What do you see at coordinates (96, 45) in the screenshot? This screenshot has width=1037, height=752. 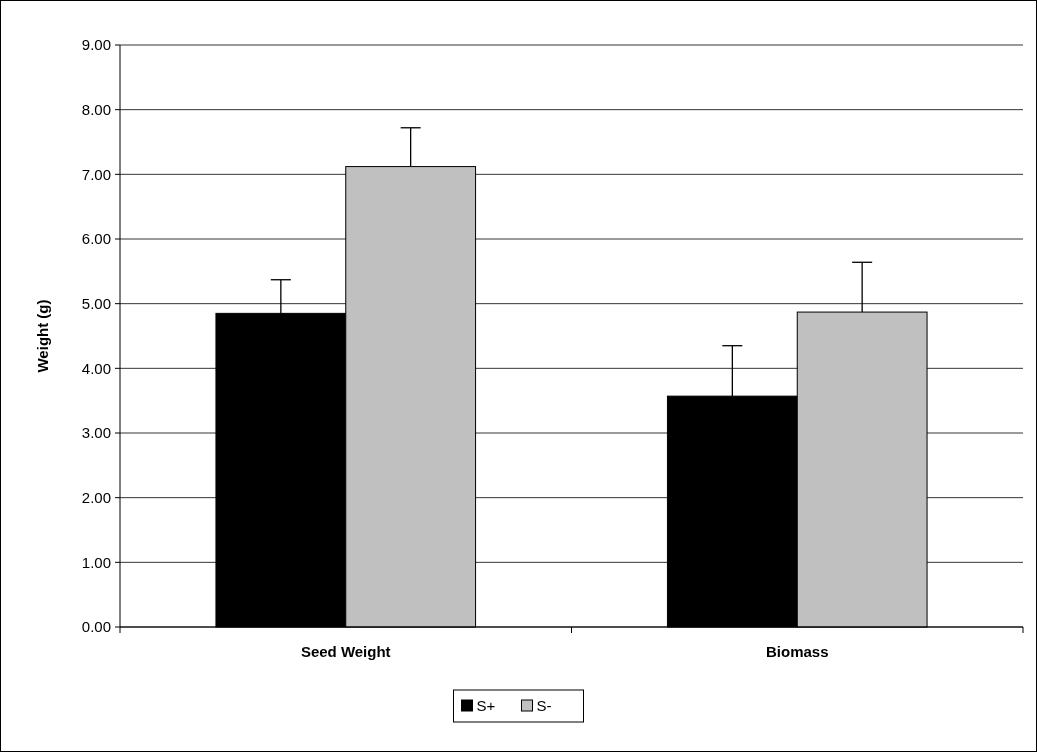 I see `y-tick-label: 9.00` at bounding box center [96, 45].